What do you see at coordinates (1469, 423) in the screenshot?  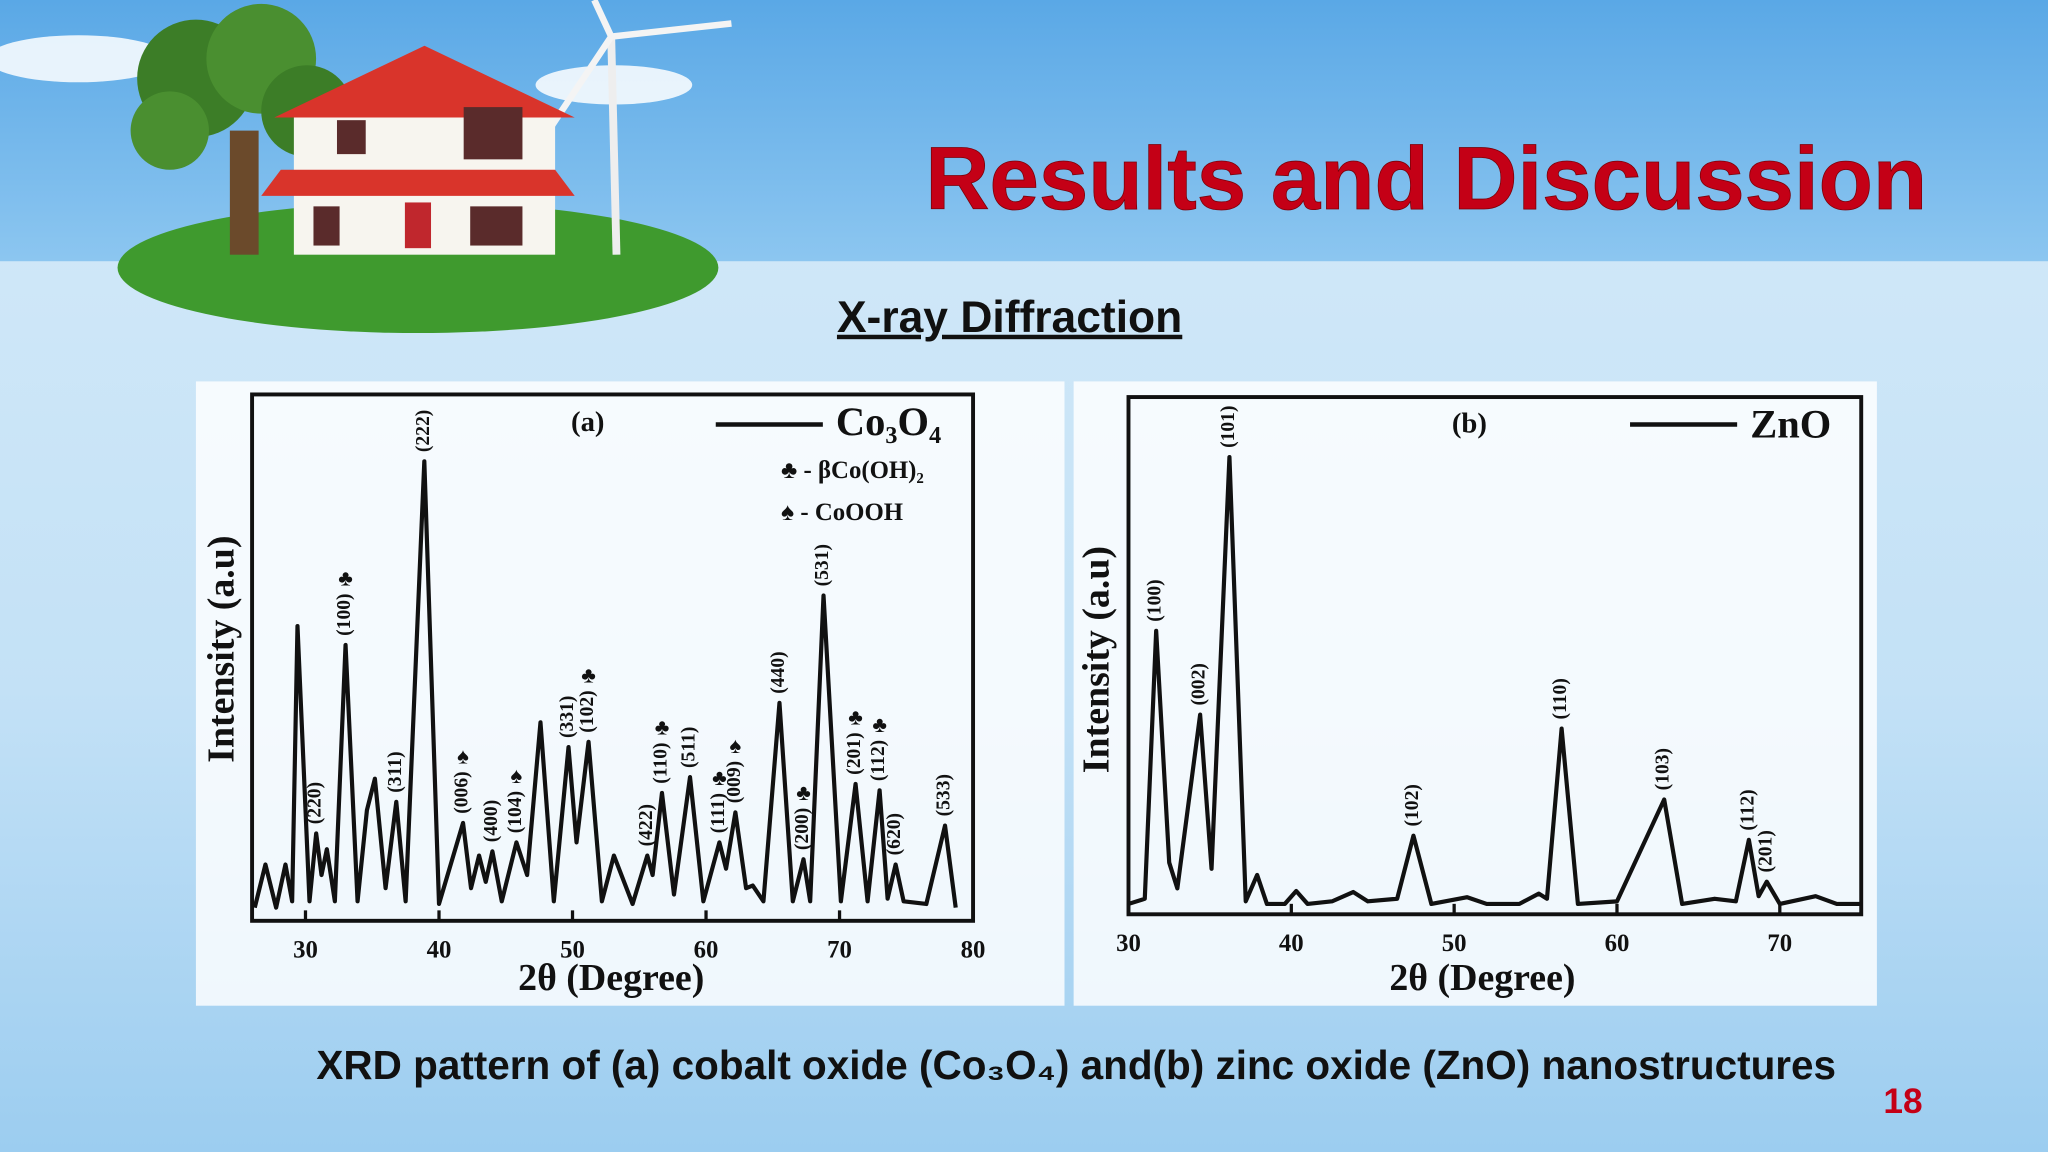 I see `panel-label: (b)` at bounding box center [1469, 423].